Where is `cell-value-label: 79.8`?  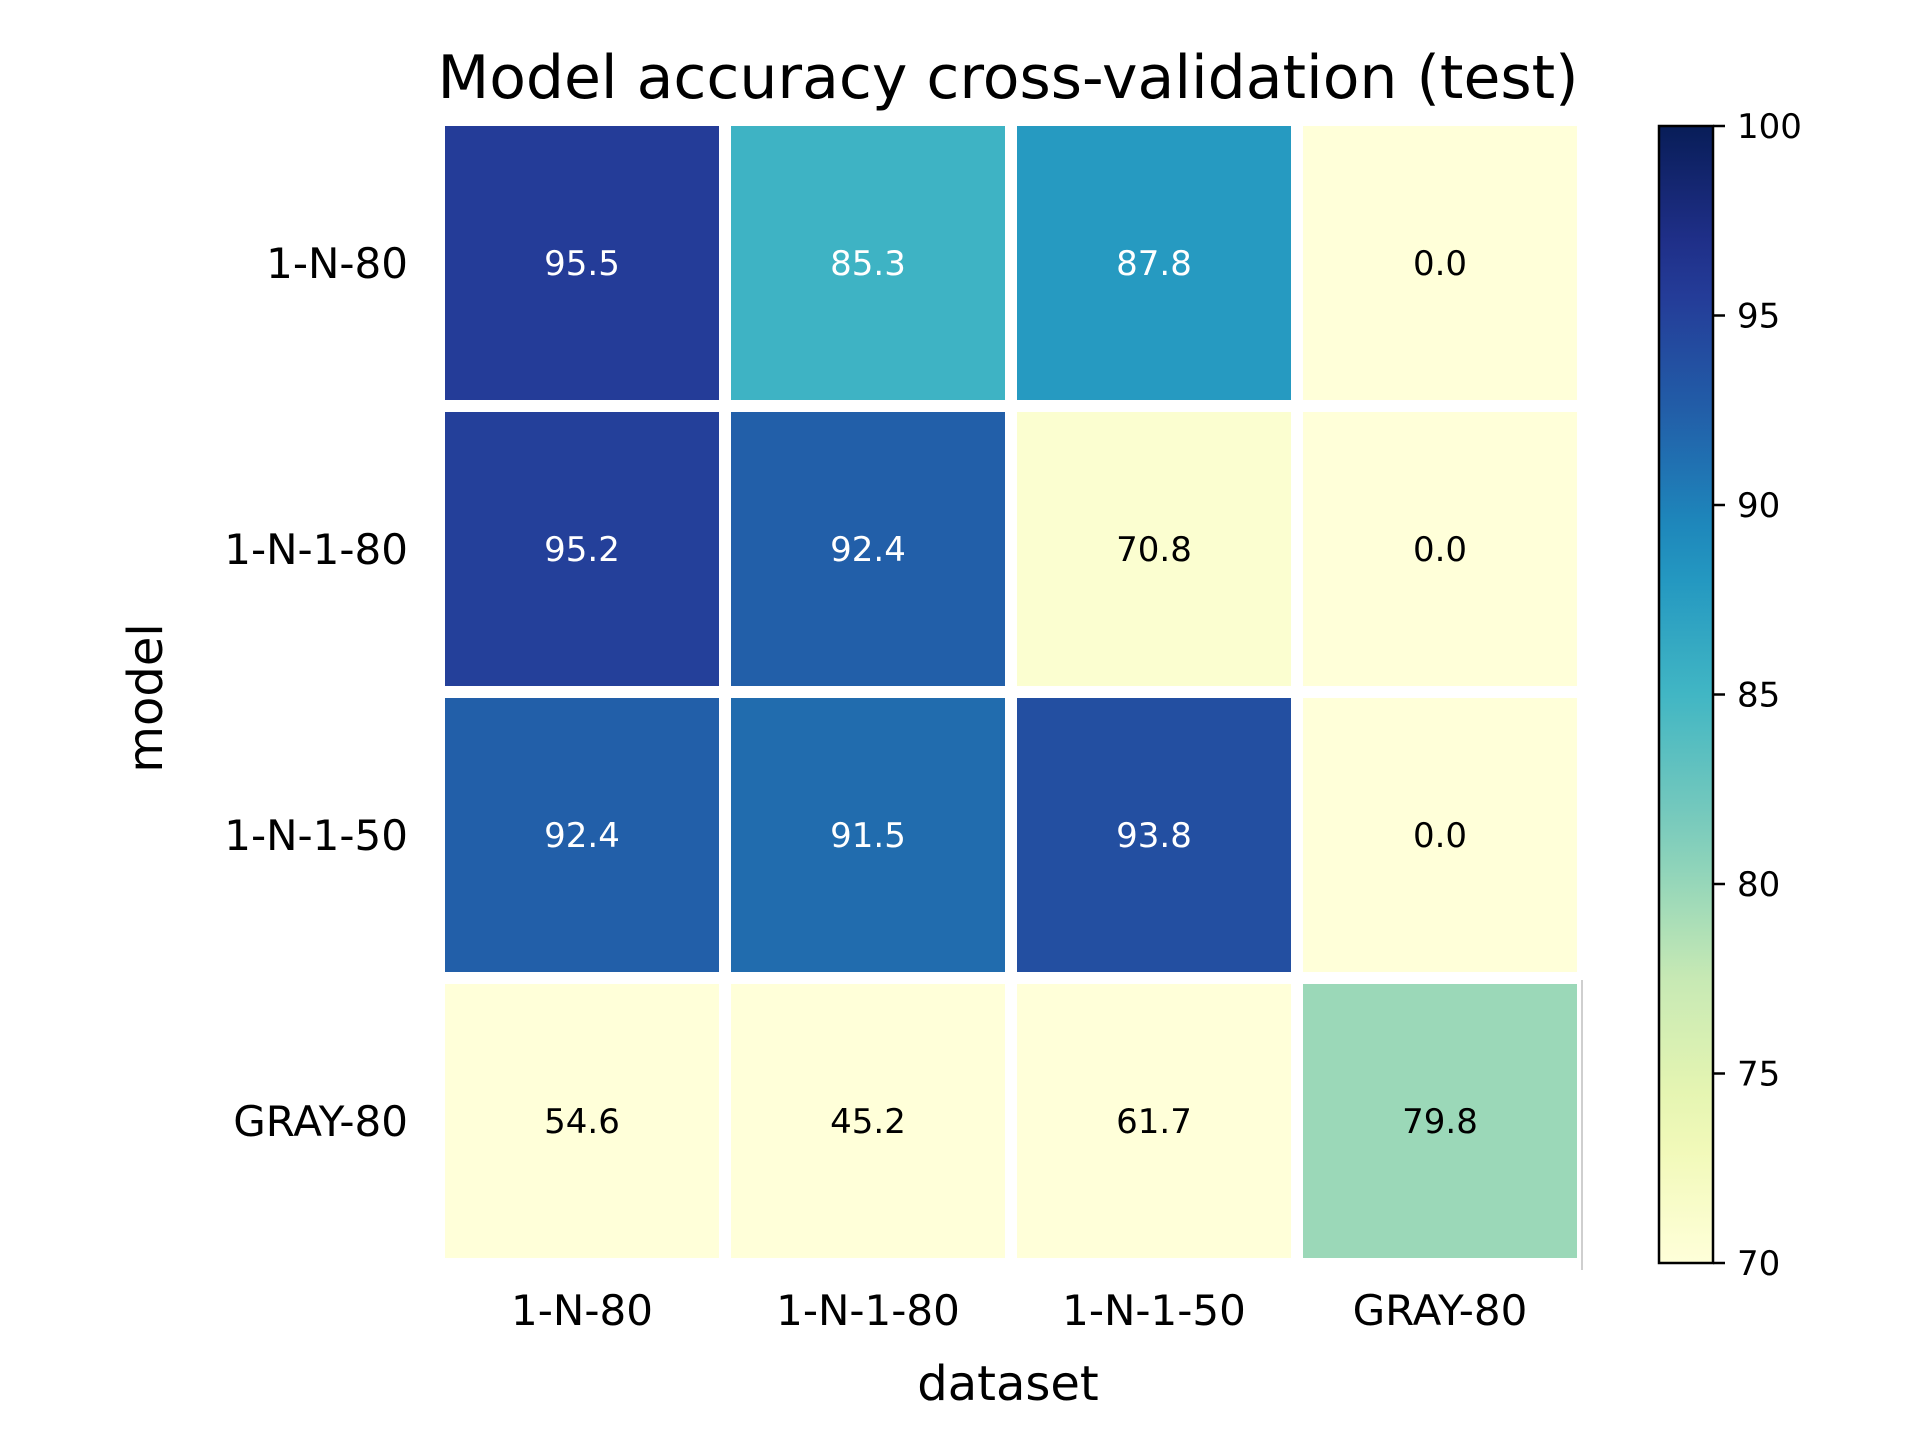
cell-value-label: 79.8 is located at coordinates (1440, 1122).